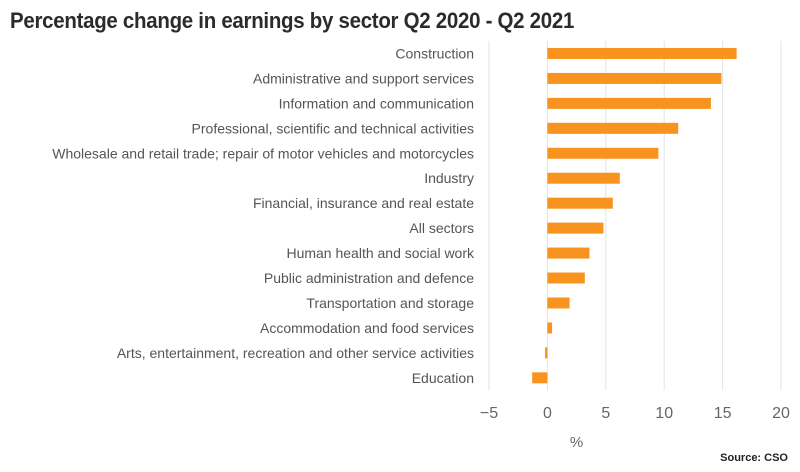  What do you see at coordinates (443, 378) in the screenshot?
I see `category-label: Education` at bounding box center [443, 378].